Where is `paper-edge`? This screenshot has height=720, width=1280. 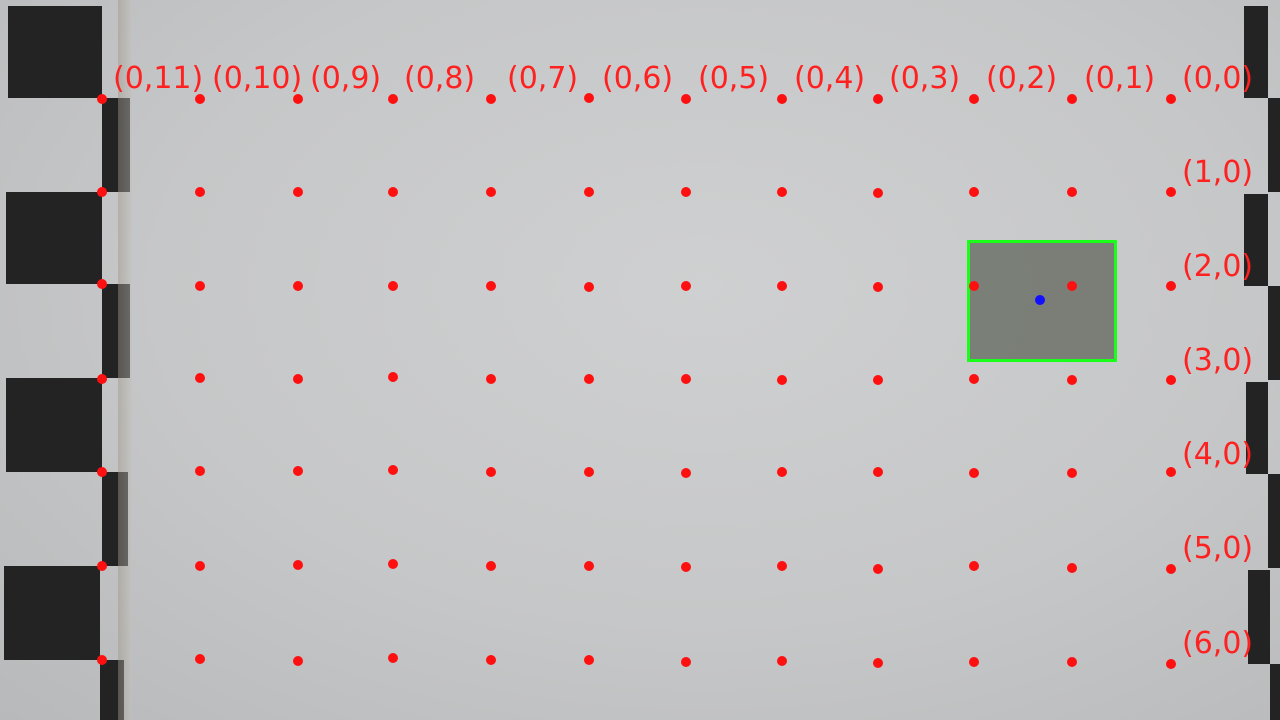
paper-edge is located at coordinates (125, 360).